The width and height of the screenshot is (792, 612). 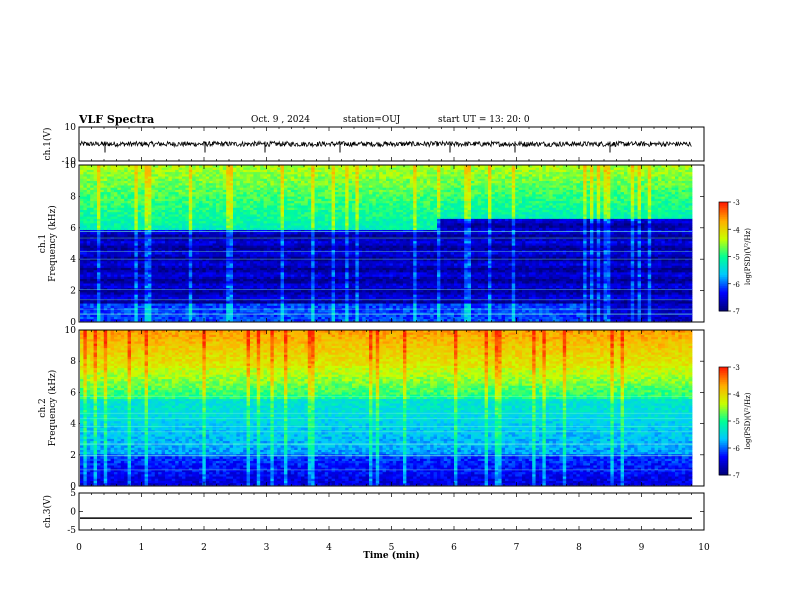 I want to click on ch1-y-axis-label: ch.1, so click(x=43, y=243).